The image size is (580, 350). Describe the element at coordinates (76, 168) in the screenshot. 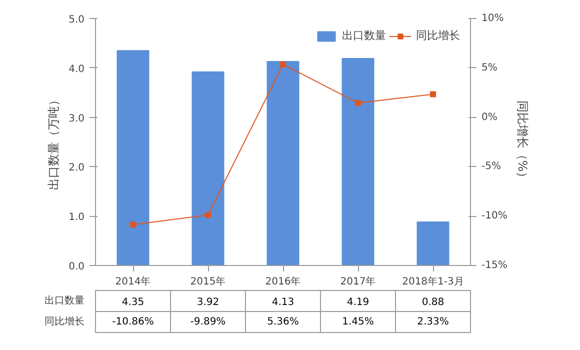

I see `y-tick-label: 2.0` at that location.